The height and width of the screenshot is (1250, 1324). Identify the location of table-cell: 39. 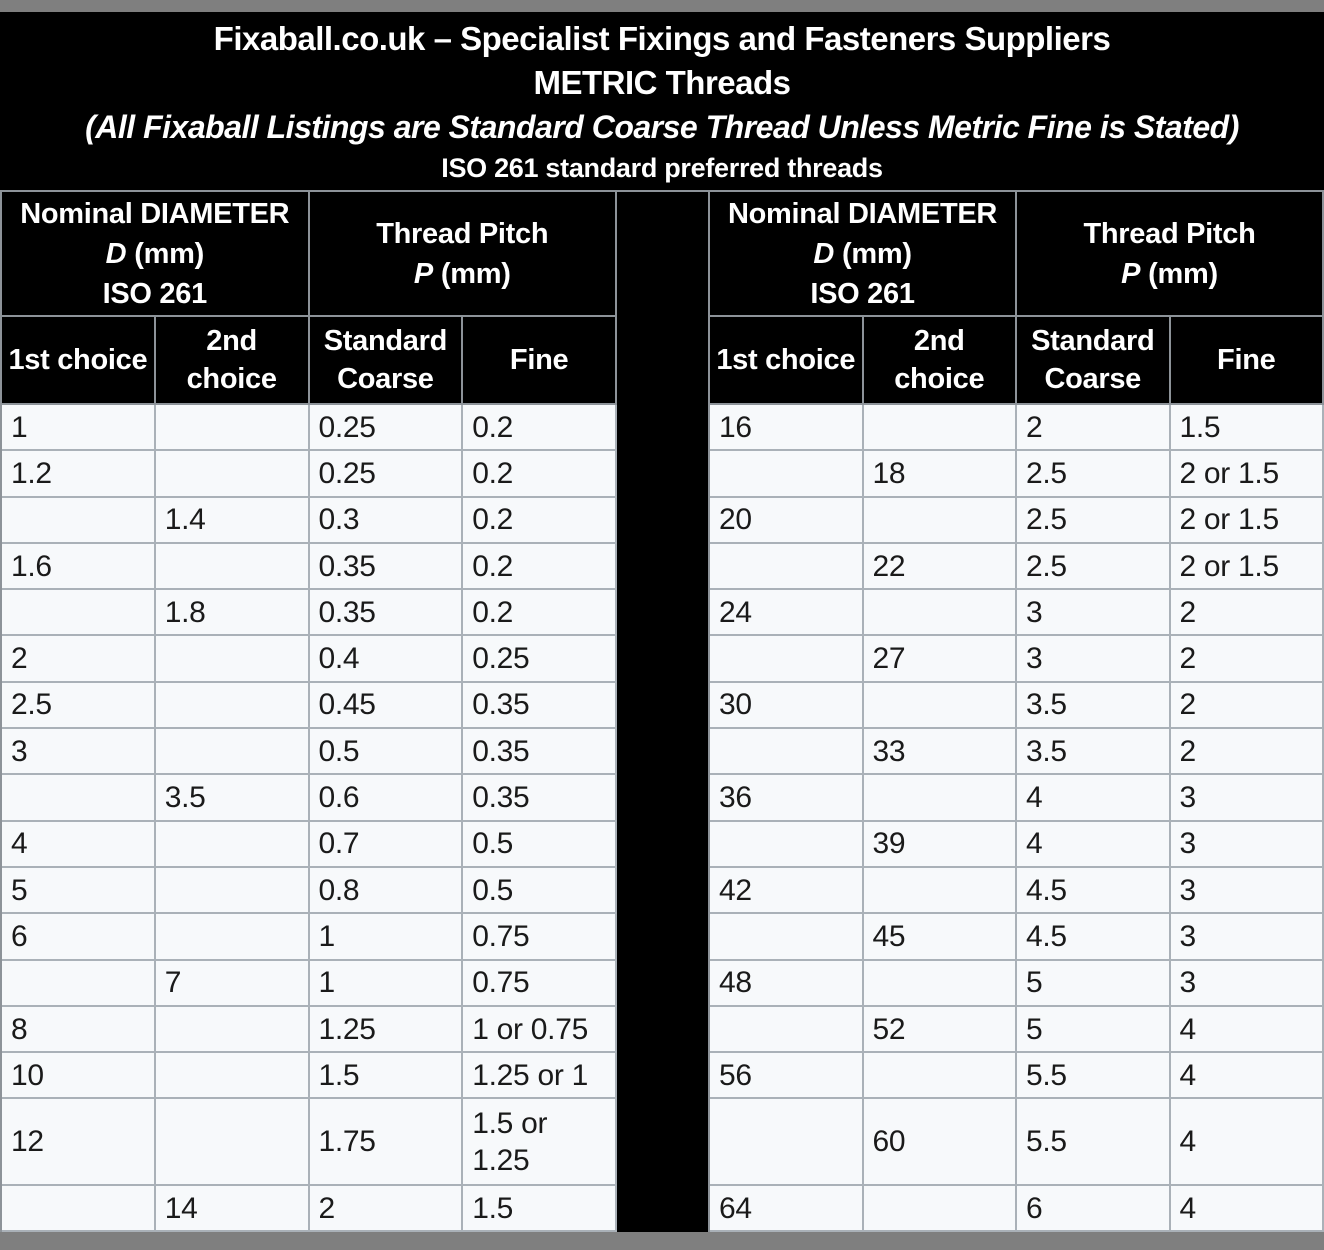
(940, 844).